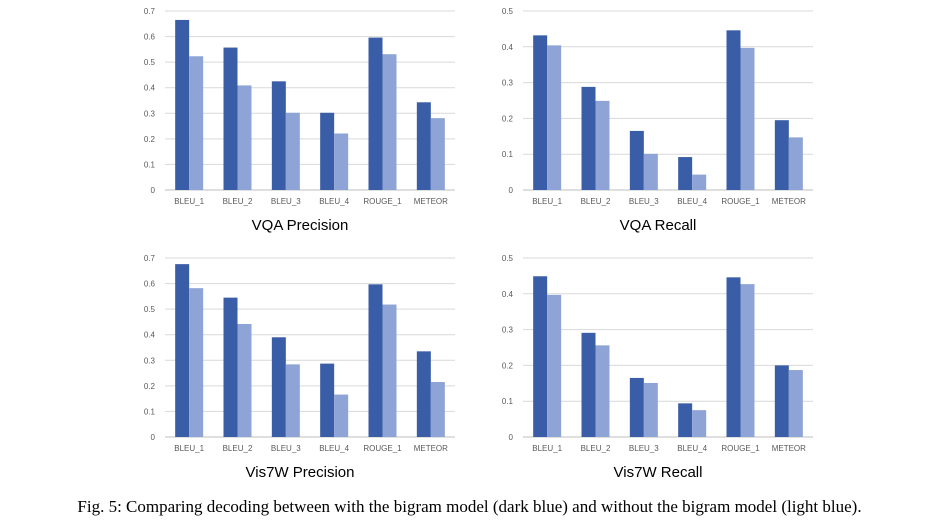  I want to click on chart-title: Vis7W Recall, so click(658, 472).